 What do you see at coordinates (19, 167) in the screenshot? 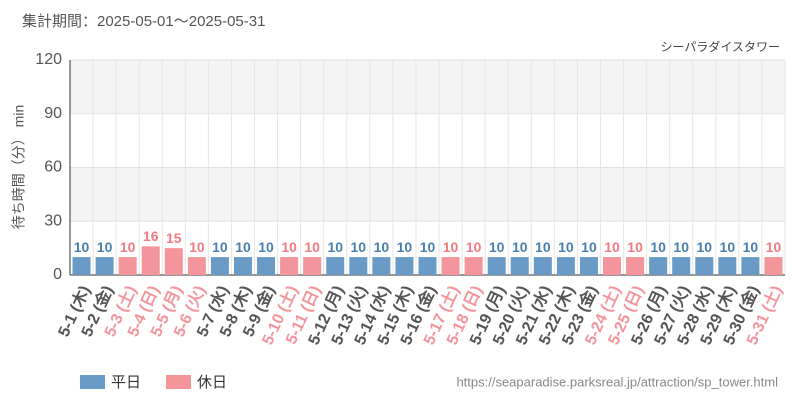
I see `y-axis-label: 待ち時間（分） min` at bounding box center [19, 167].